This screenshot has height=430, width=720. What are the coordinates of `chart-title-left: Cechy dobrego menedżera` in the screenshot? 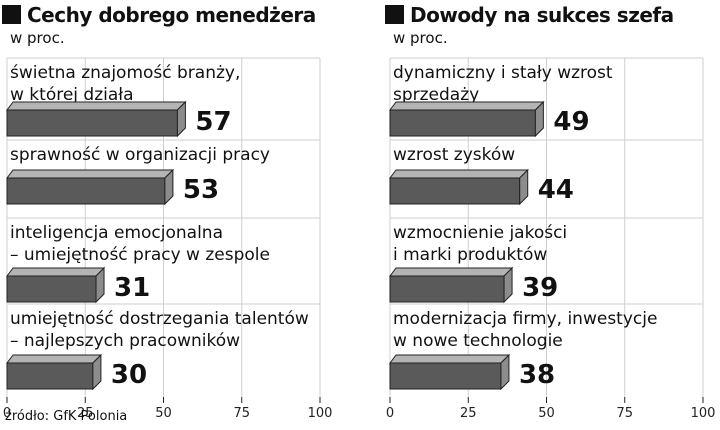 It's located at (159, 16).